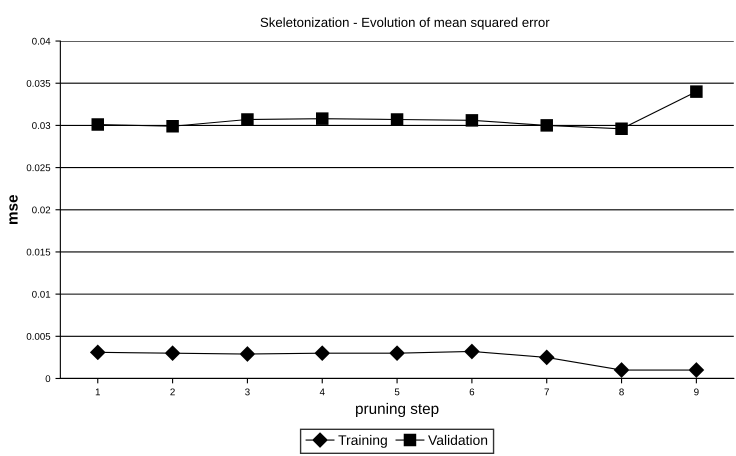  Describe the element at coordinates (621, 392) in the screenshot. I see `x-tick-label: 8` at that location.